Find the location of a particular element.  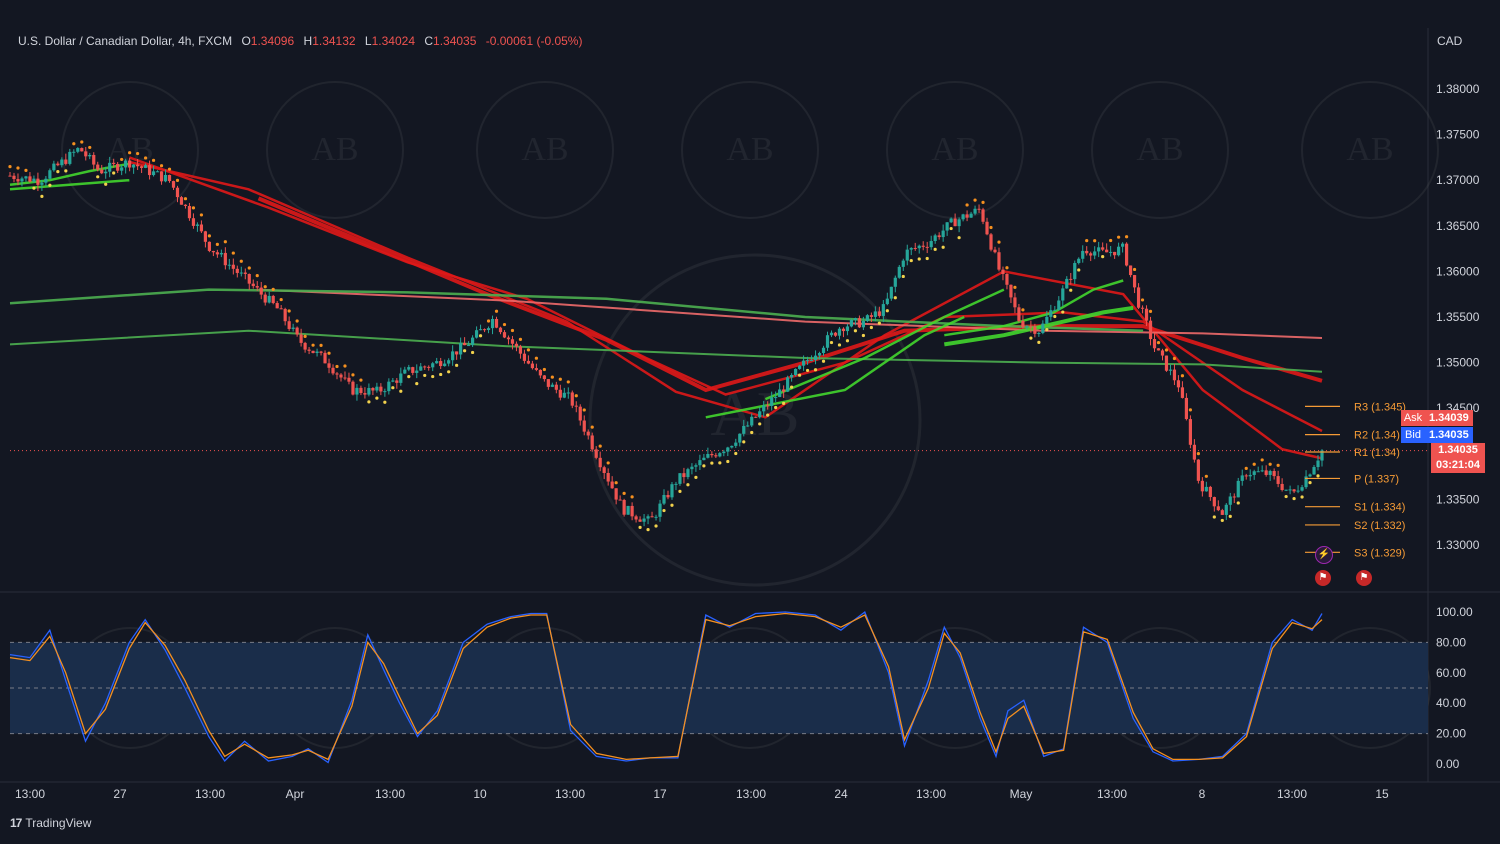

time-tick-label: 10 is located at coordinates (480, 794).